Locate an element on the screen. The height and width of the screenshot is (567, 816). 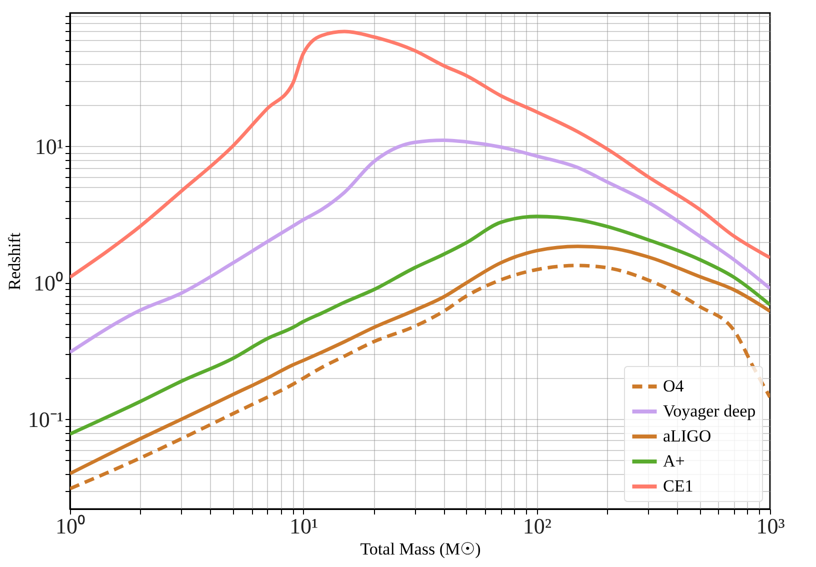
legend-label: A+ is located at coordinates (674, 461).